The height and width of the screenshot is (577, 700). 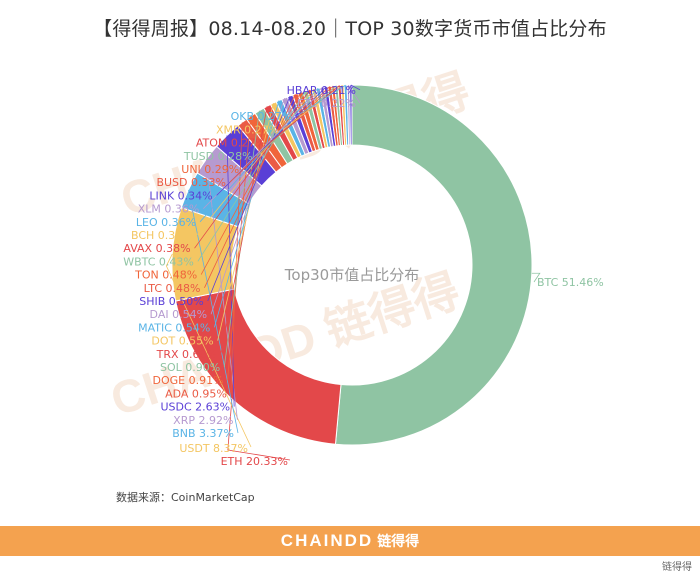 I want to click on slice-label: BCH 0.37%, so click(x=162, y=235).